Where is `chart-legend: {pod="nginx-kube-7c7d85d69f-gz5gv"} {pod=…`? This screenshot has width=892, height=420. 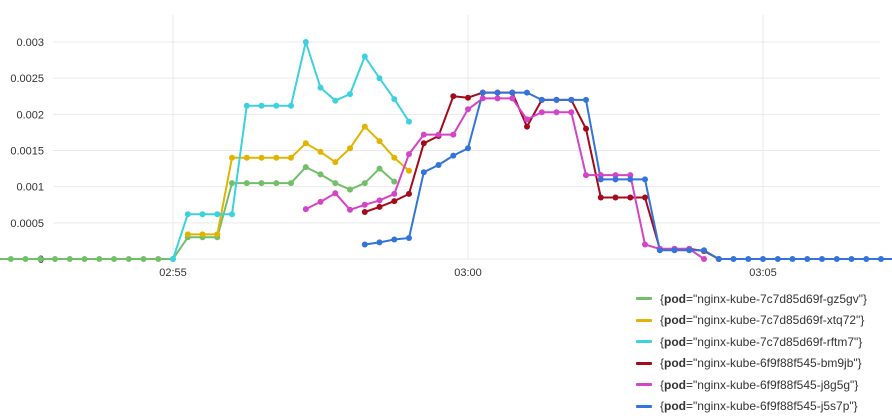
chart-legend: {pod="nginx-kube-7c7d85d69f-gz5gv"} {pod=… is located at coordinates (764, 352).